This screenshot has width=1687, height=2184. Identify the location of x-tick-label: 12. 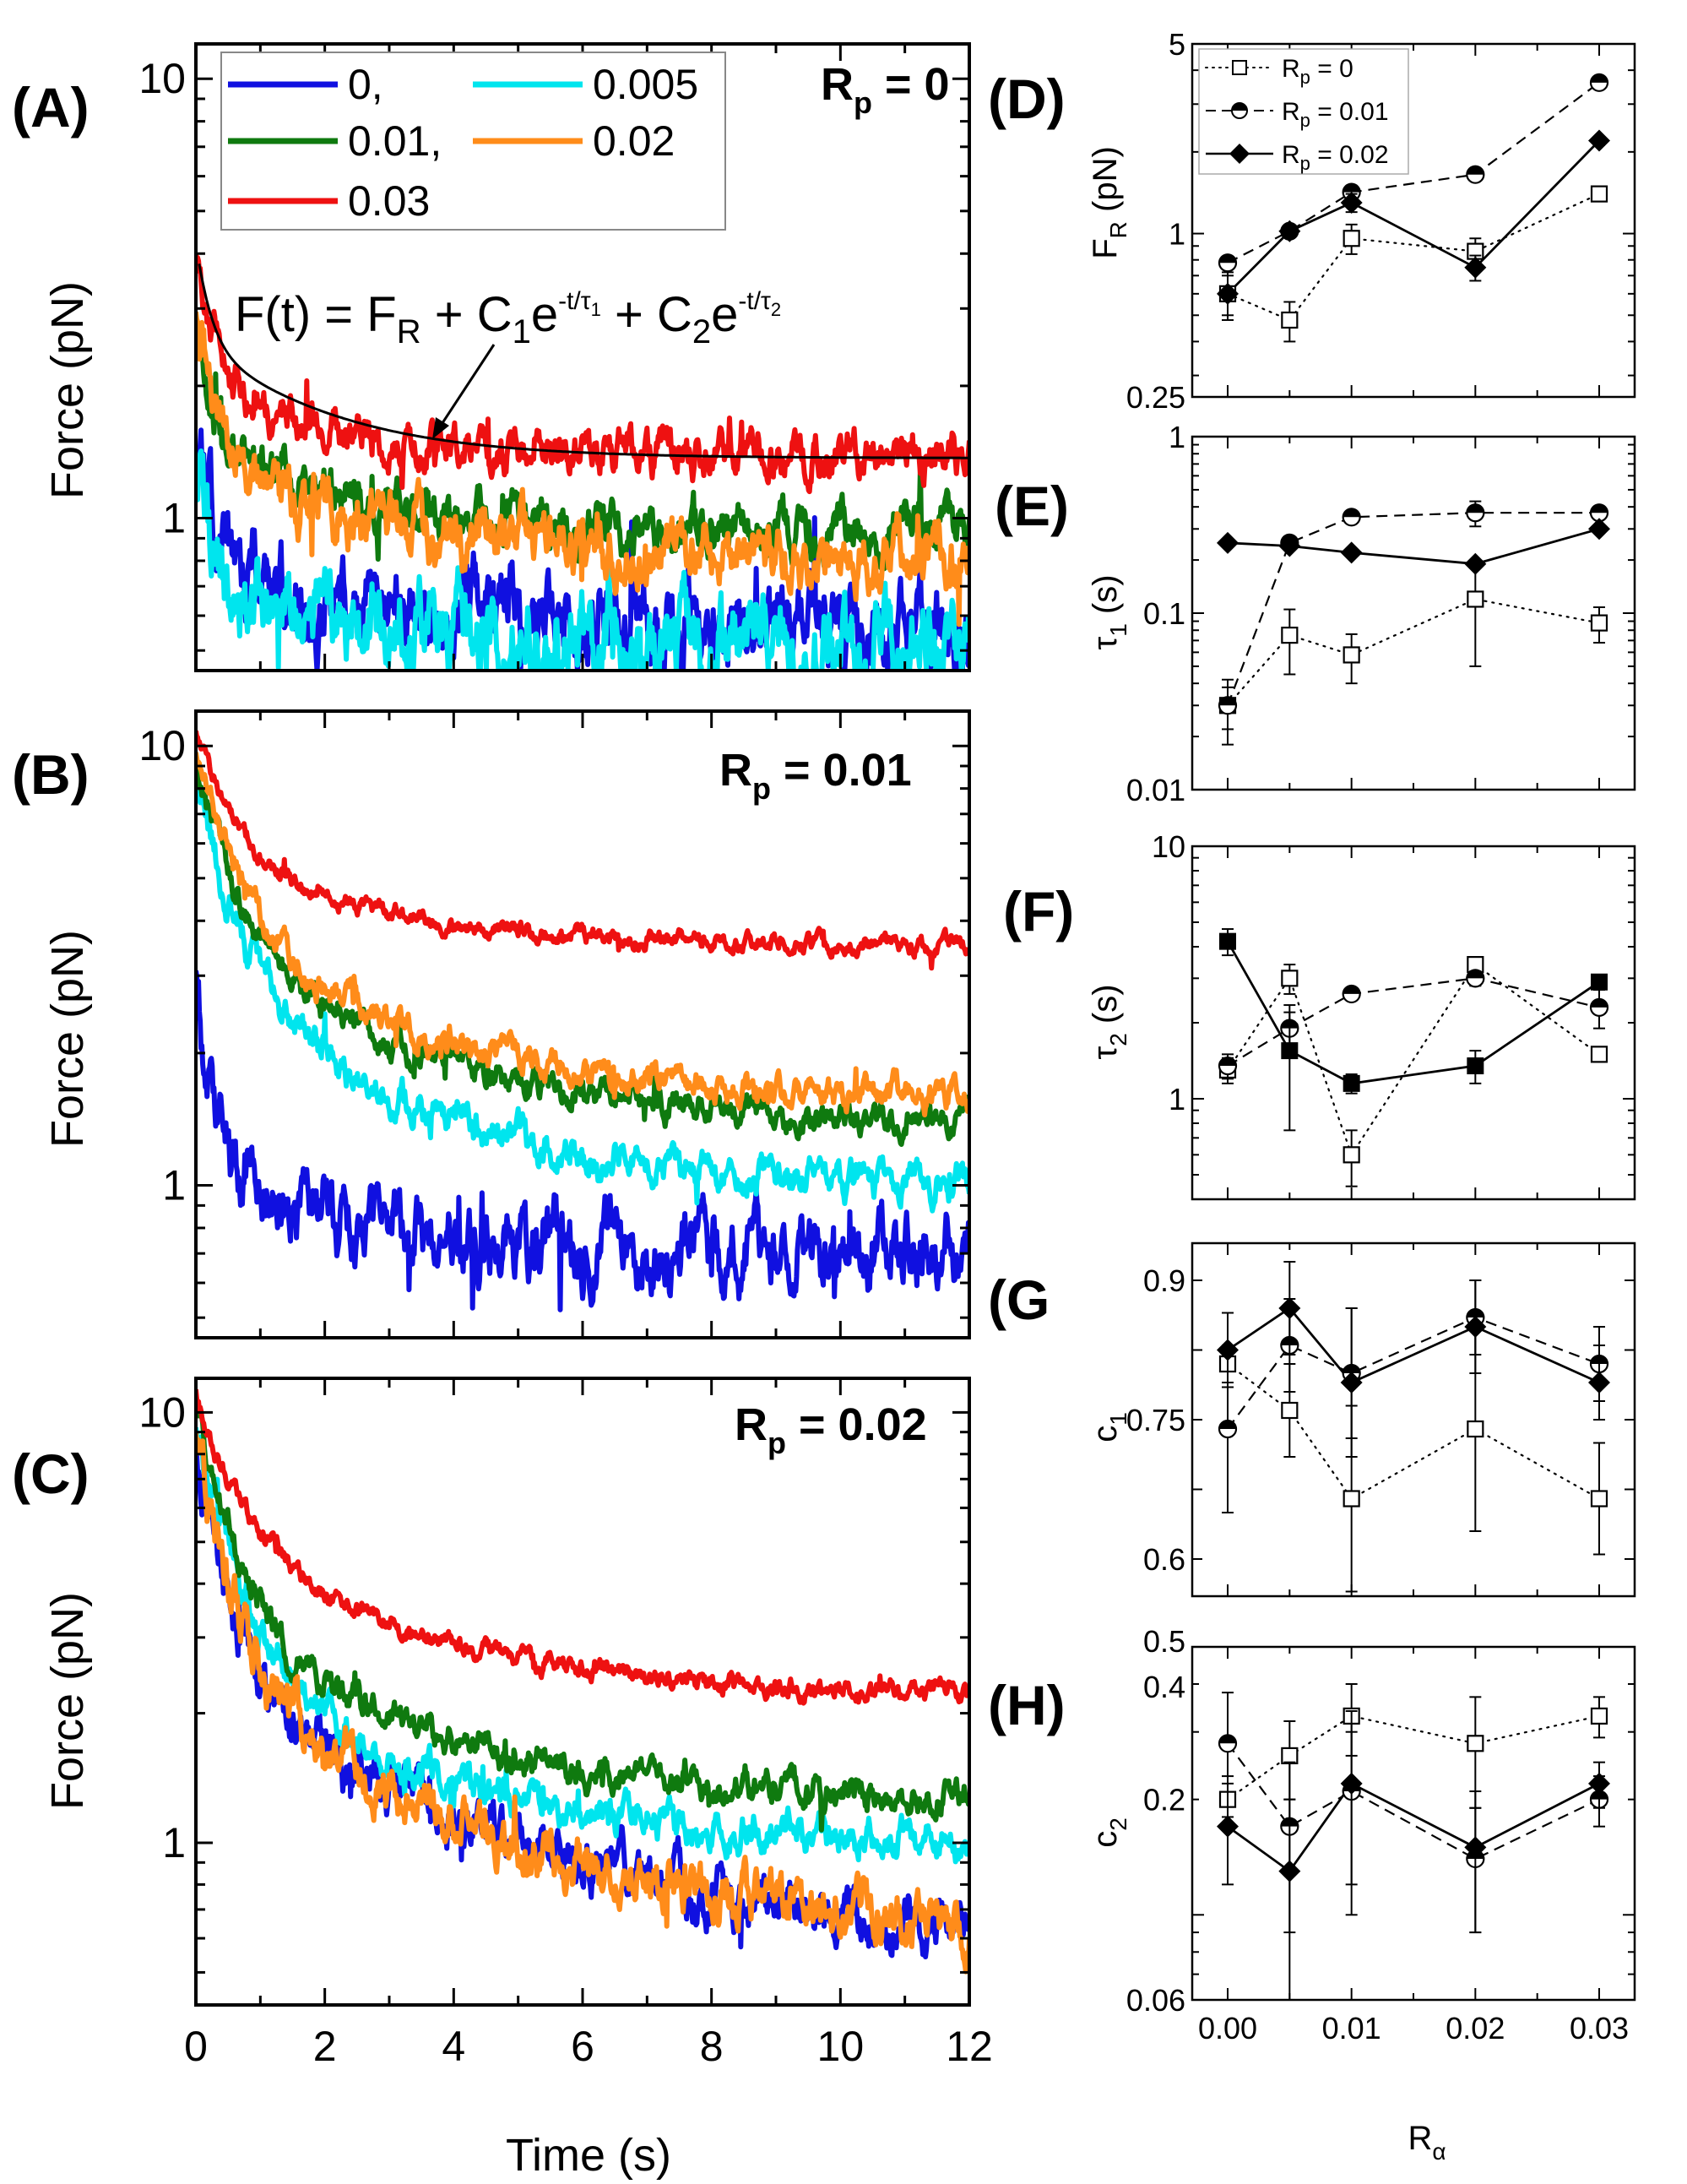
(969, 2046).